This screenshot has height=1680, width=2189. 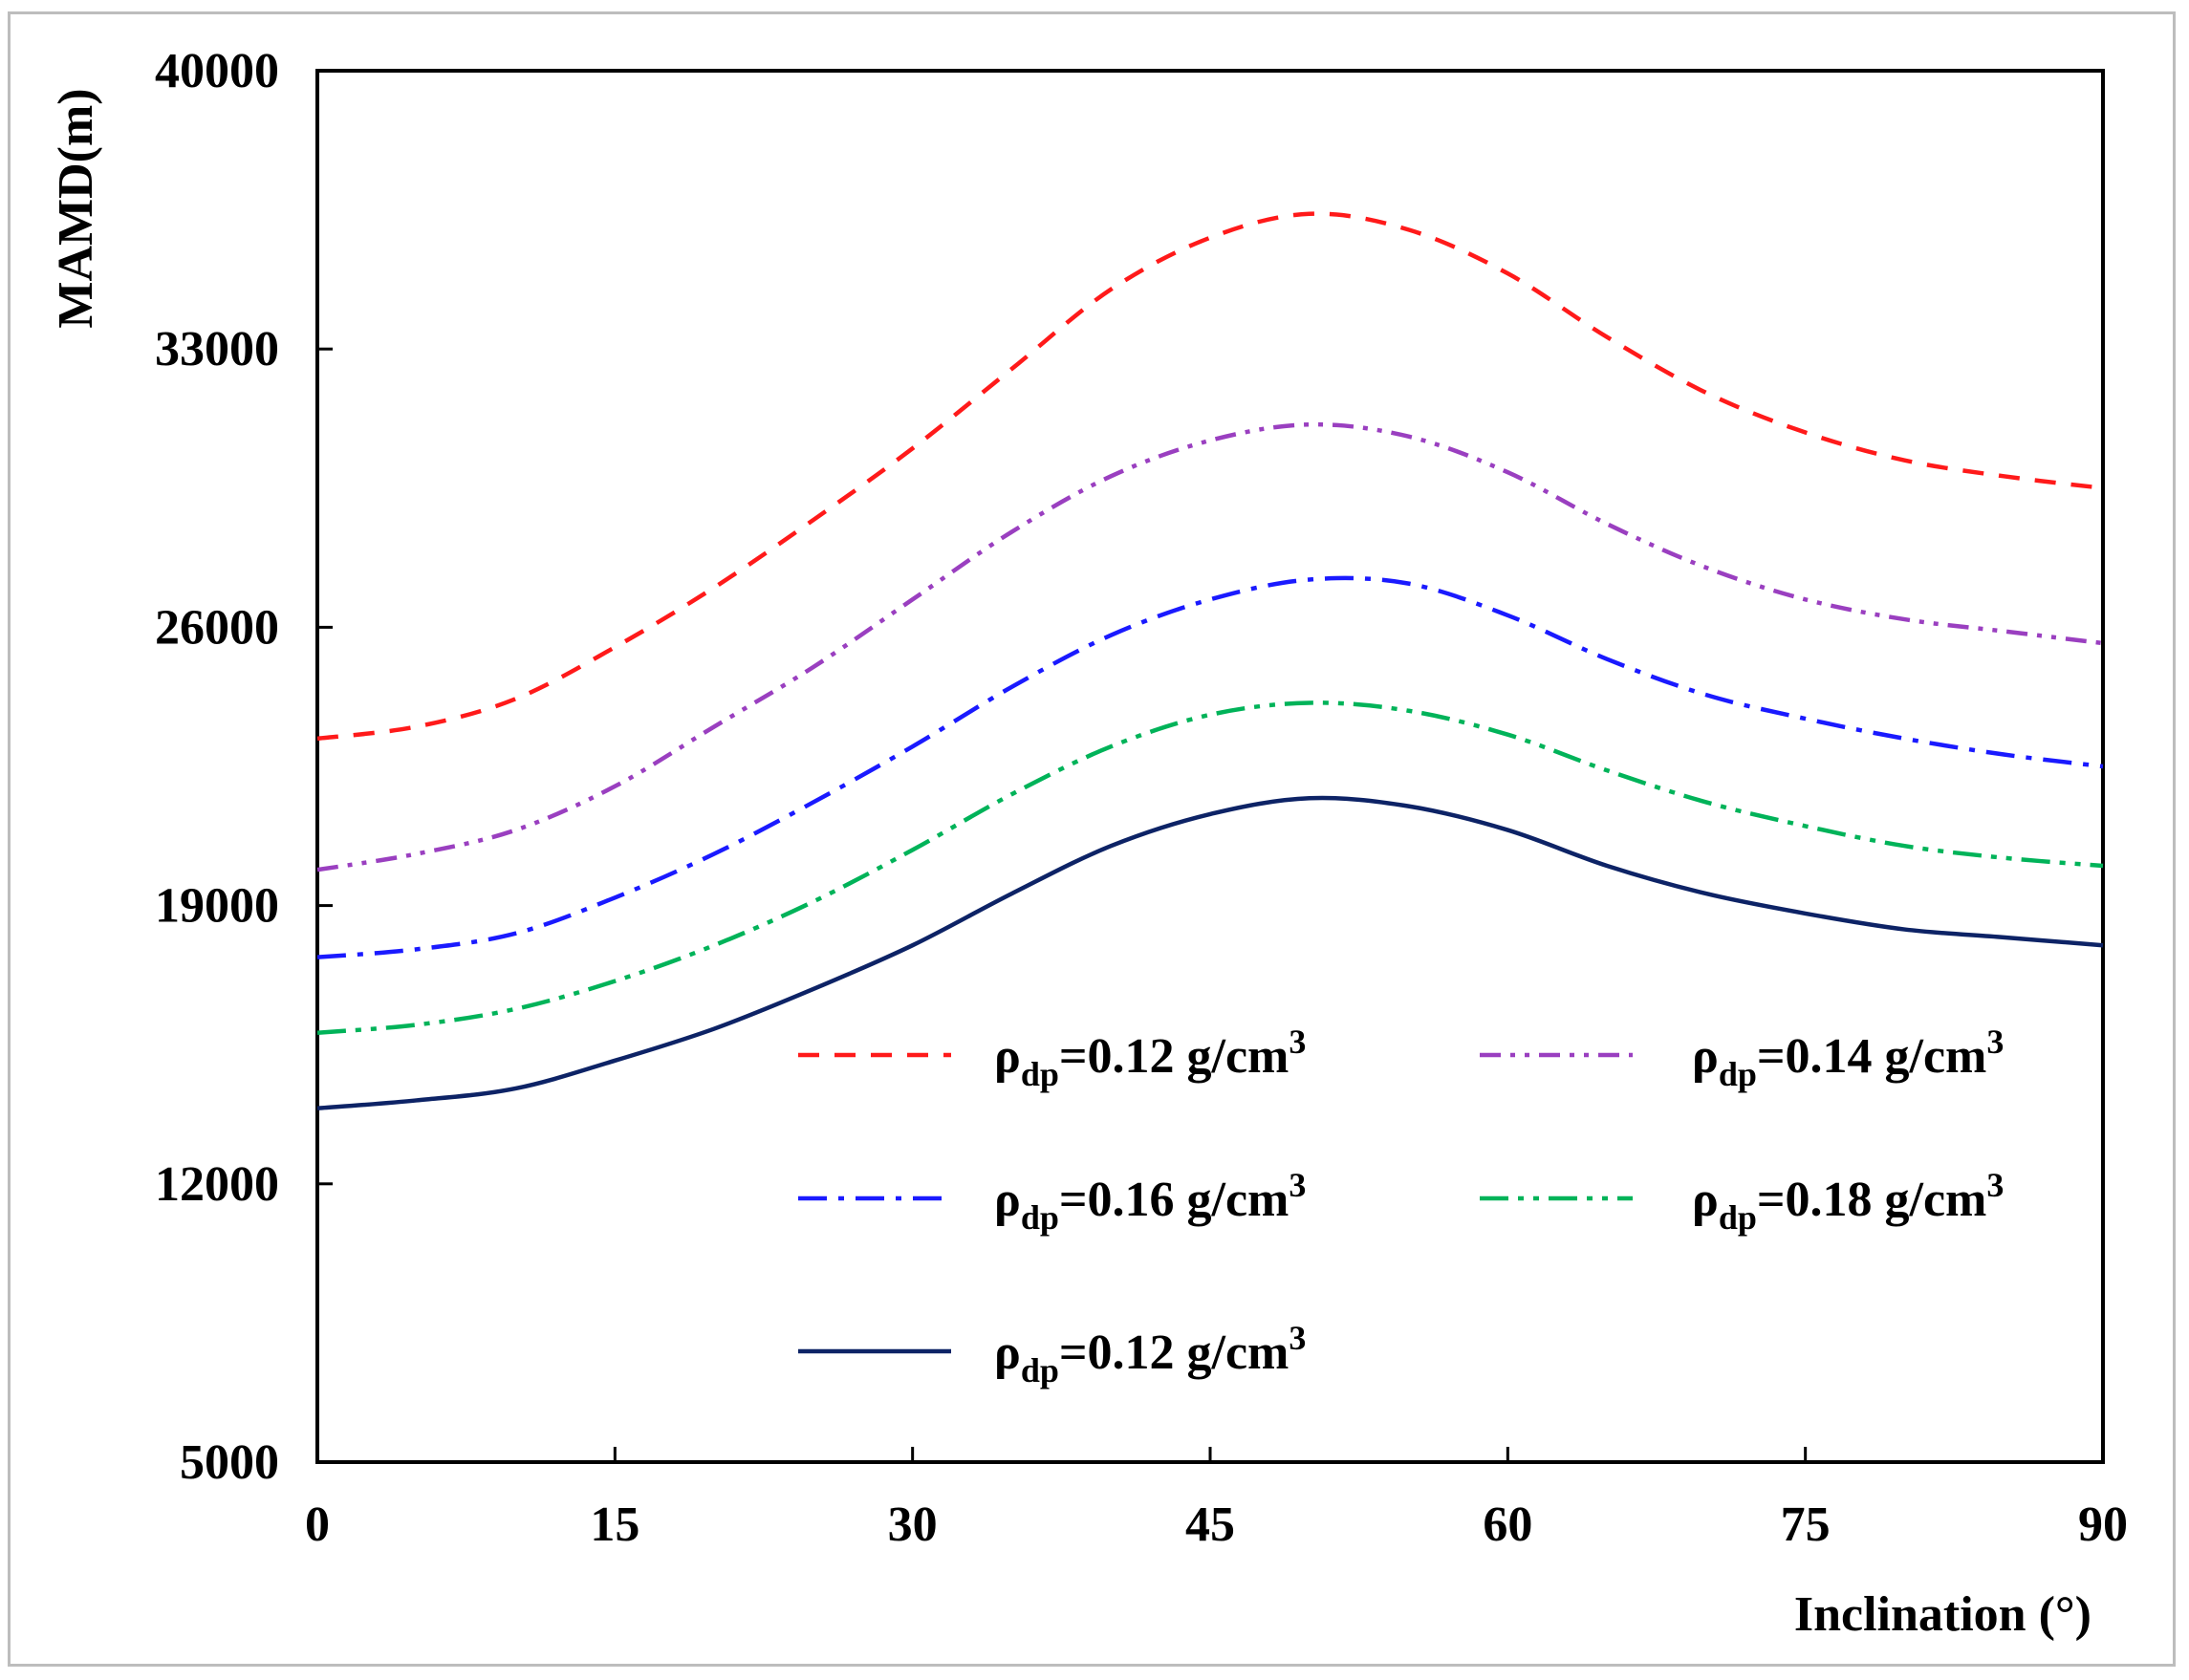 I want to click on x-tick-label: 30, so click(x=913, y=1524).